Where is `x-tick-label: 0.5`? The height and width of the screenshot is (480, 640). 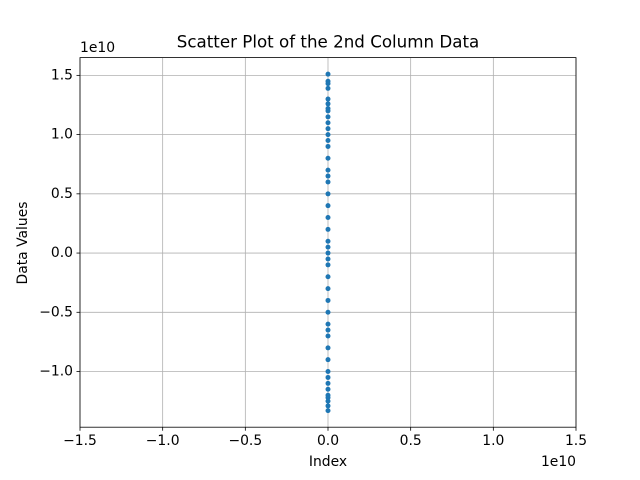 x-tick-label: 0.5 is located at coordinates (411, 441).